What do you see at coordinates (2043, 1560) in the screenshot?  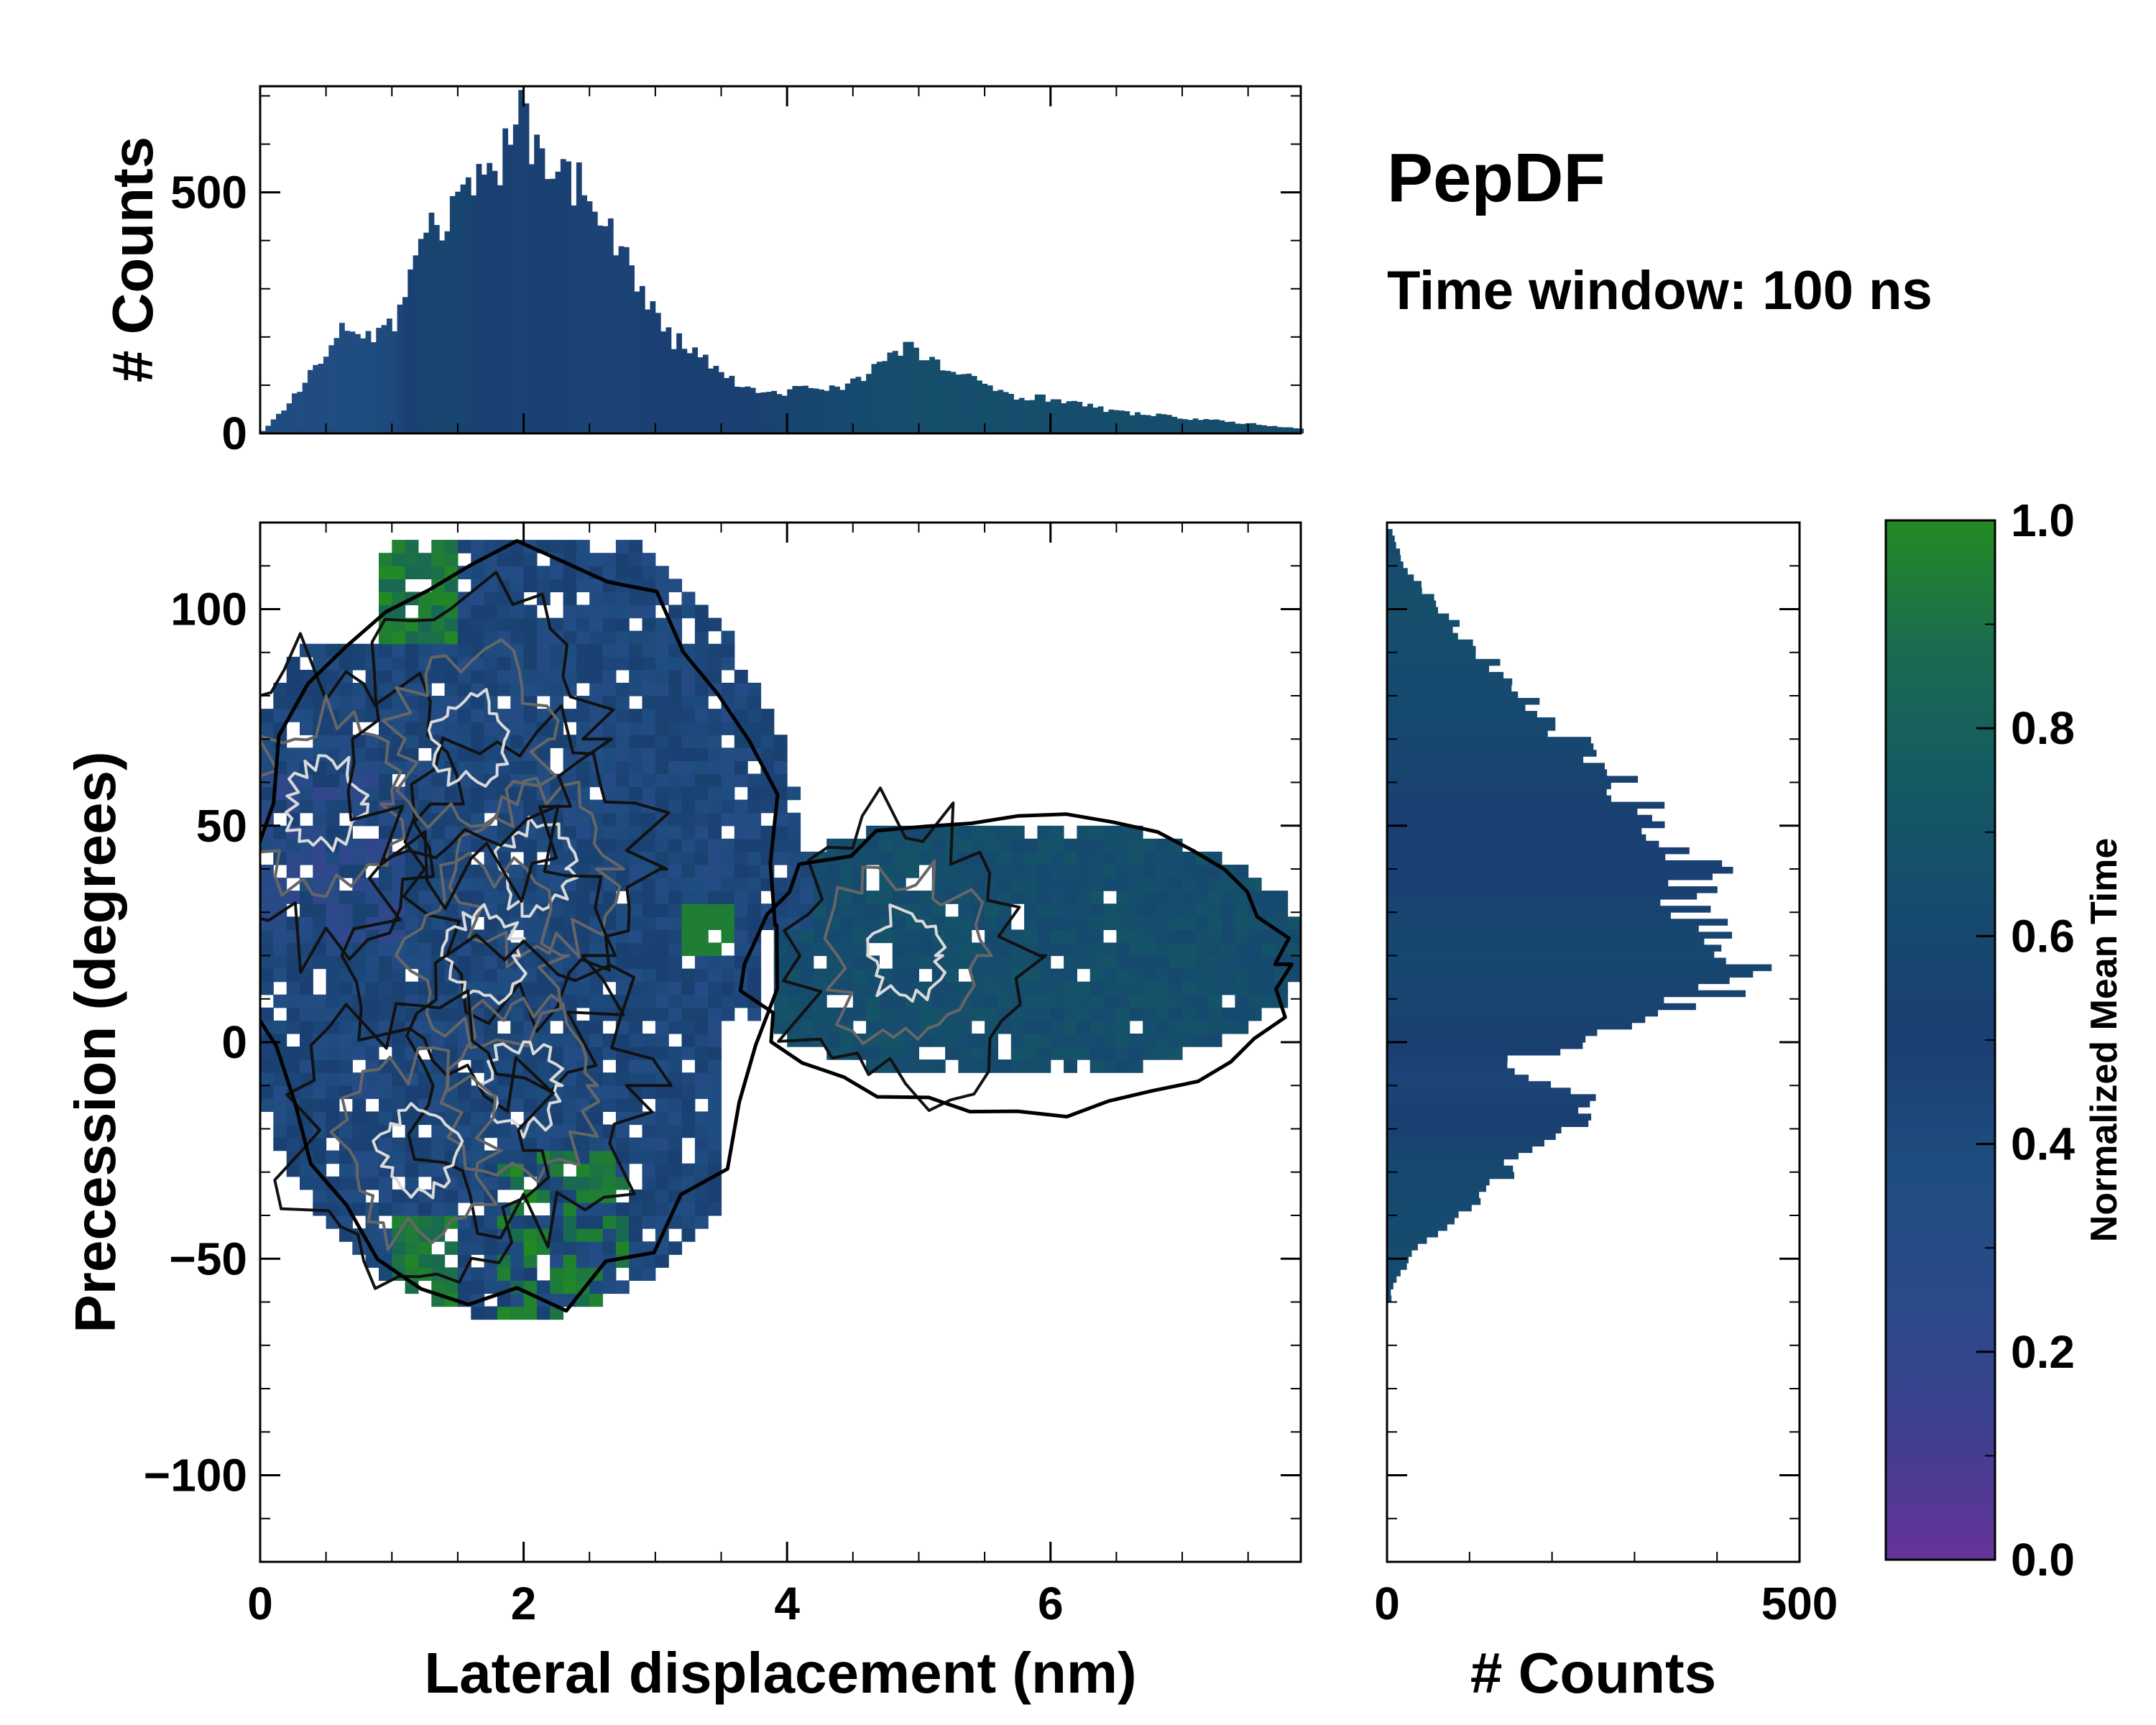 I see `colorbar-tick-label: 0.0` at bounding box center [2043, 1560].